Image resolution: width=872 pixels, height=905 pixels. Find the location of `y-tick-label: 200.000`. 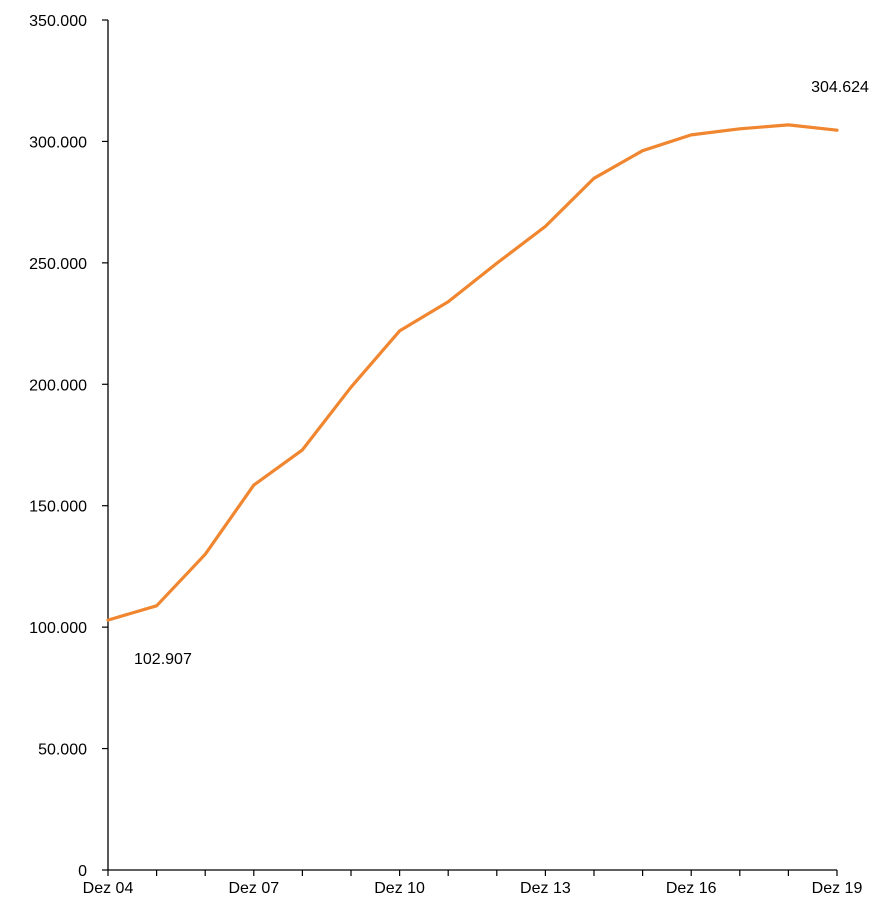

y-tick-label: 200.000 is located at coordinates (58, 385).